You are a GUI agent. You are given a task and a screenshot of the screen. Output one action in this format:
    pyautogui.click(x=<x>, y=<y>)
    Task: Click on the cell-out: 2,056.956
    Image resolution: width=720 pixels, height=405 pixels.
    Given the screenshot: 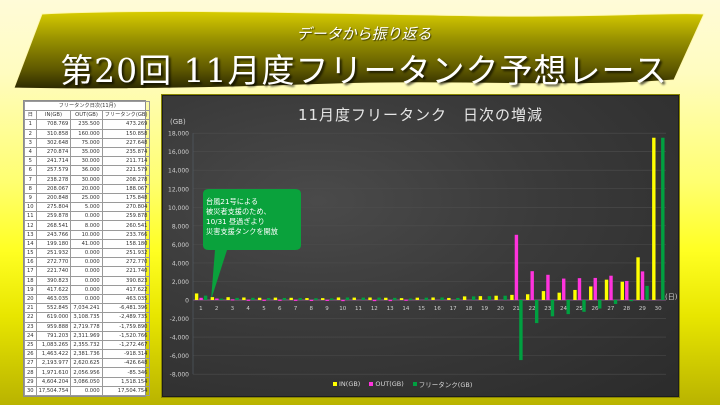 What is the action you would take?
    pyautogui.click(x=86, y=372)
    